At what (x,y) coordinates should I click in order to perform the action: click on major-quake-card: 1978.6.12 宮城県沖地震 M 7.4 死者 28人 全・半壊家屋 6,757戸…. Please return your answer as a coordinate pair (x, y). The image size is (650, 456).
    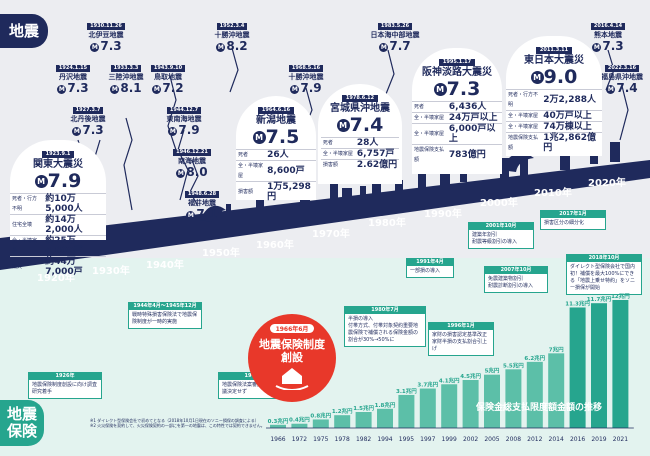
    Looking at the image, I should click on (360, 134).